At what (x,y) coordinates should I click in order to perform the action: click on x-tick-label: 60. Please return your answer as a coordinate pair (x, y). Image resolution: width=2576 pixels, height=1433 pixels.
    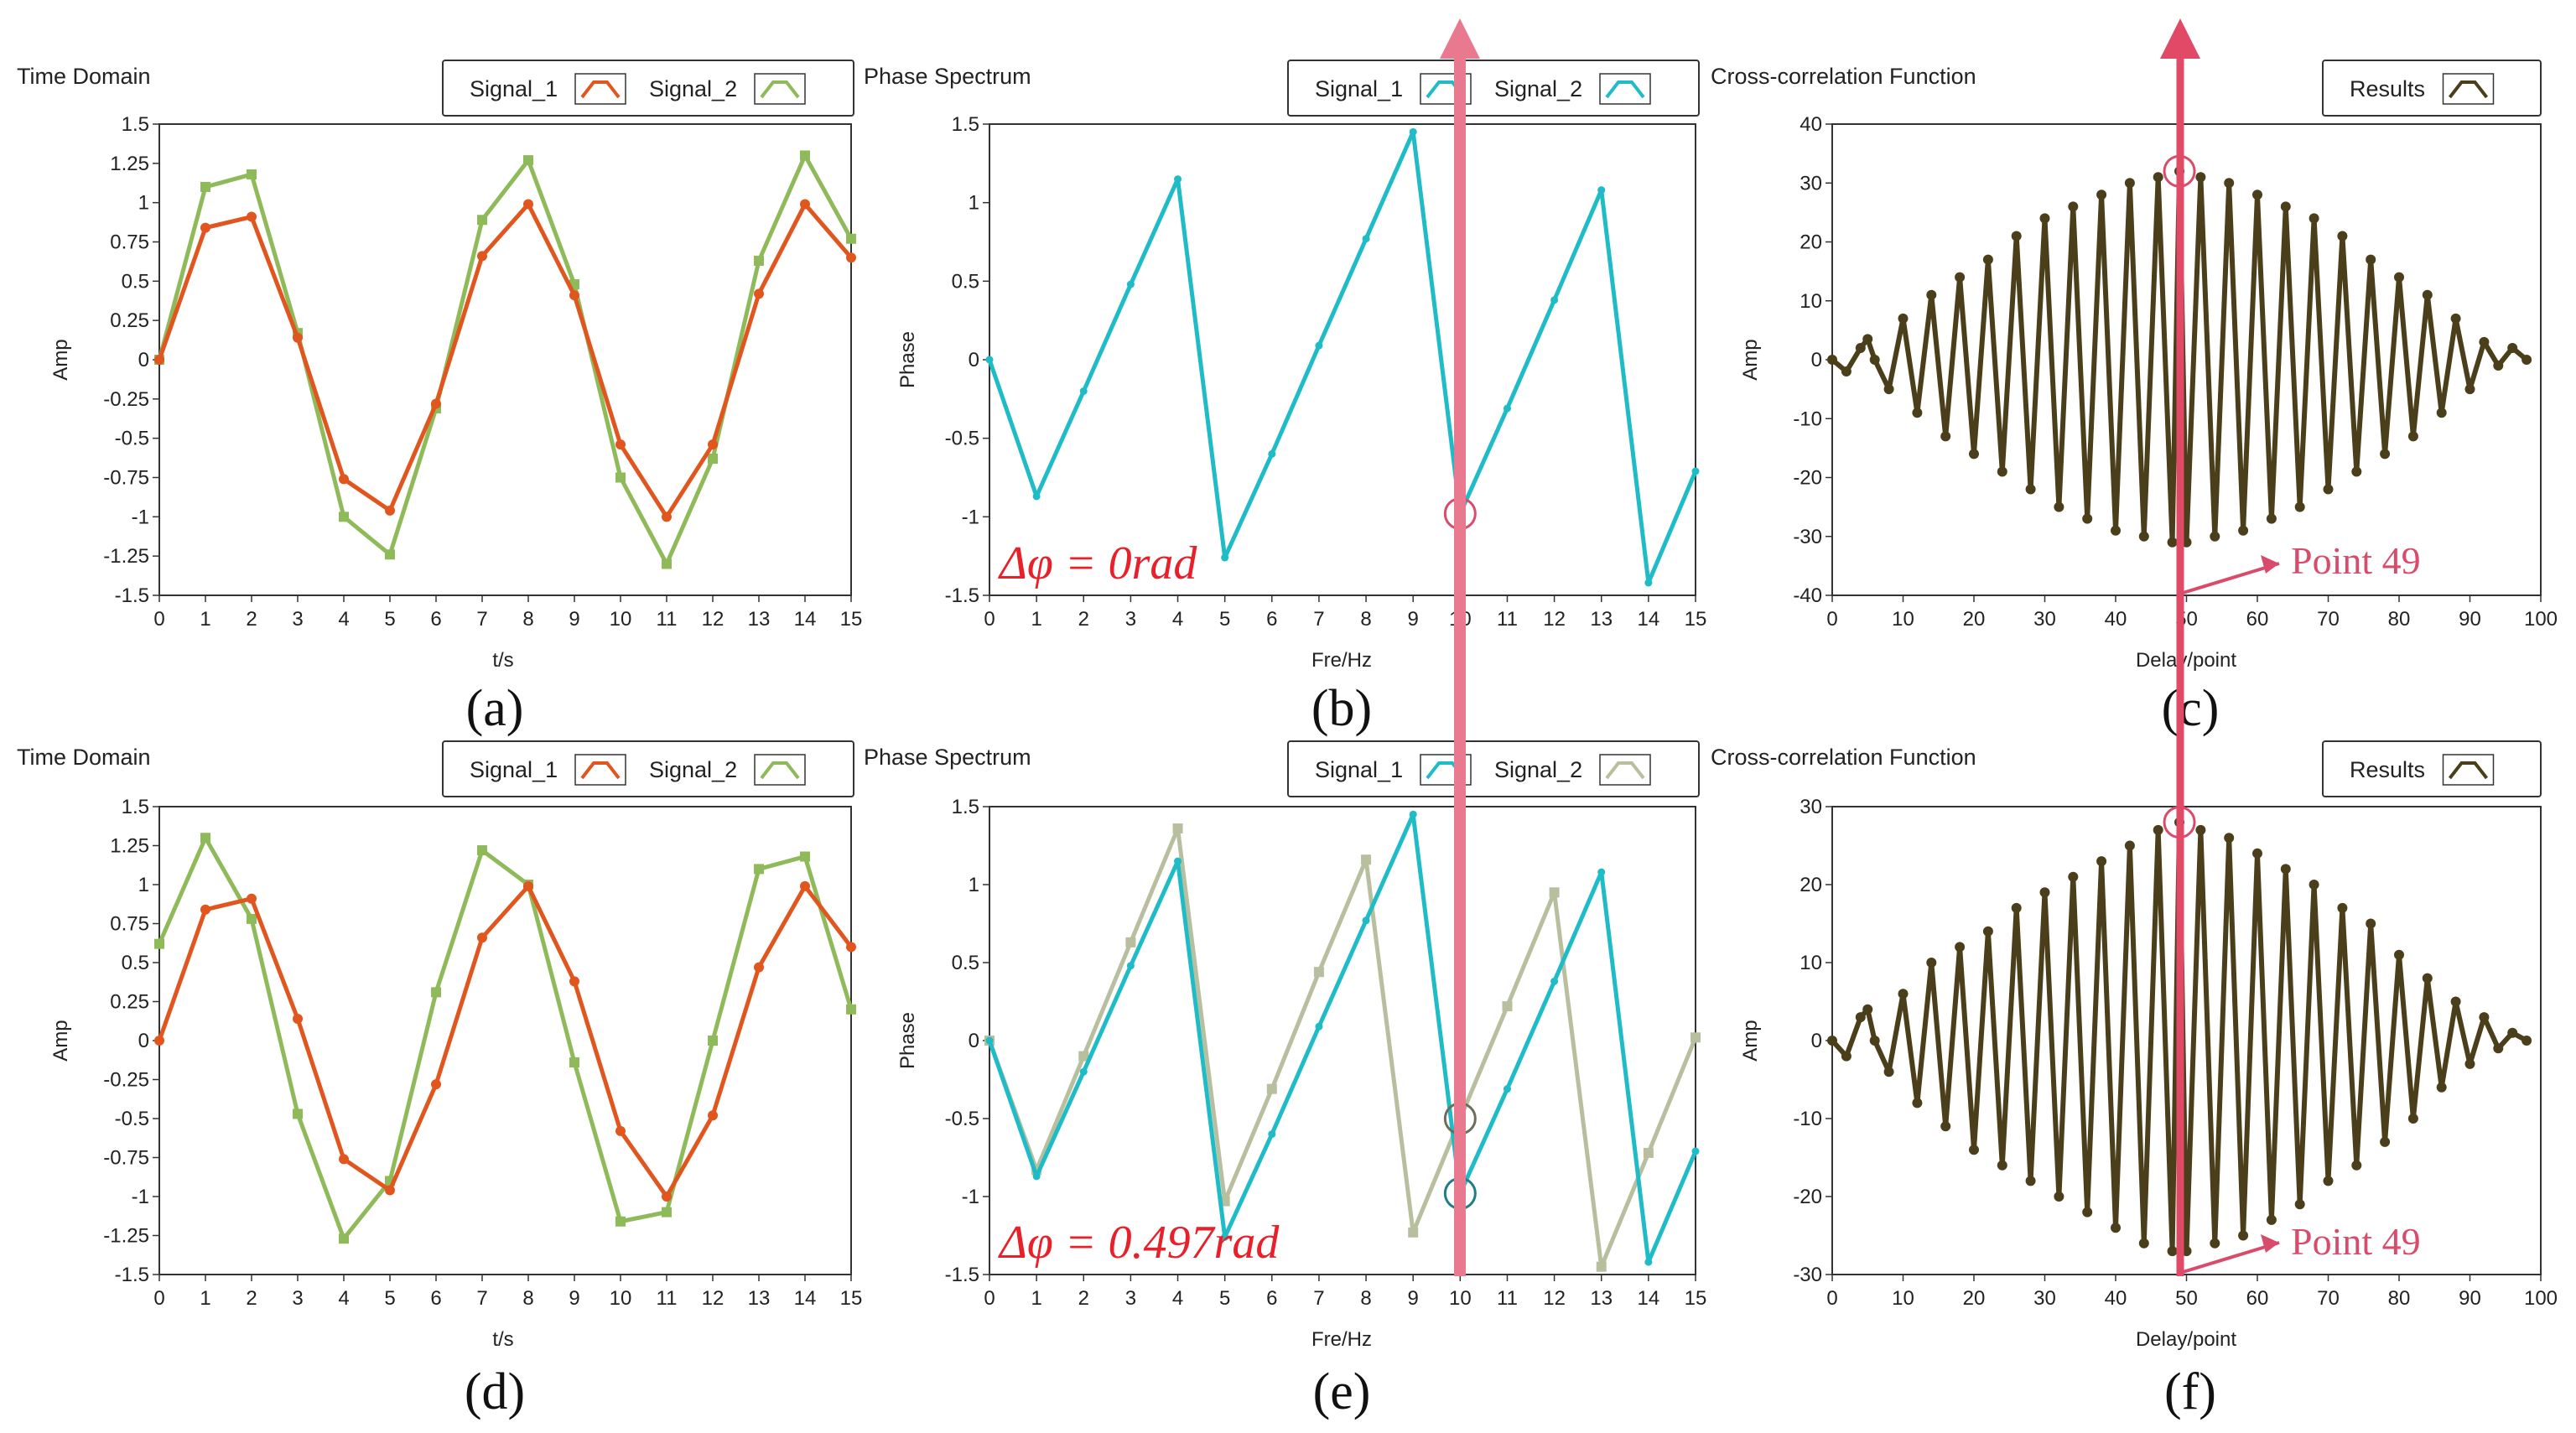
    Looking at the image, I should click on (2257, 1298).